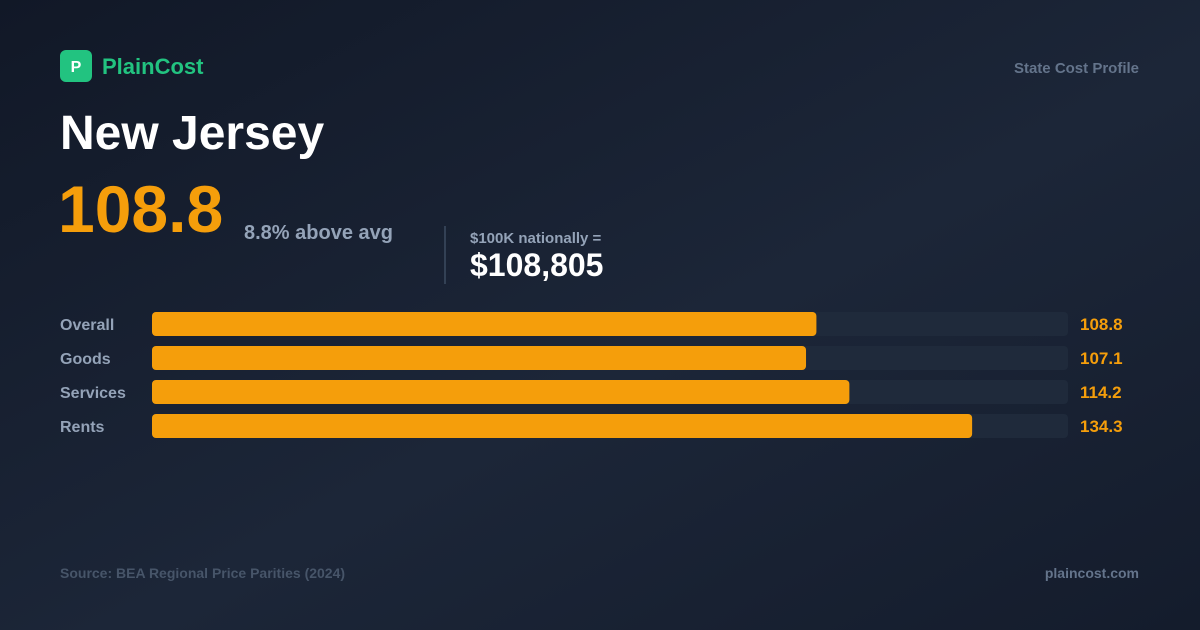 This screenshot has width=1200, height=630. Describe the element at coordinates (536, 238) in the screenshot. I see `equivalence-label: $100K nationally =` at that location.